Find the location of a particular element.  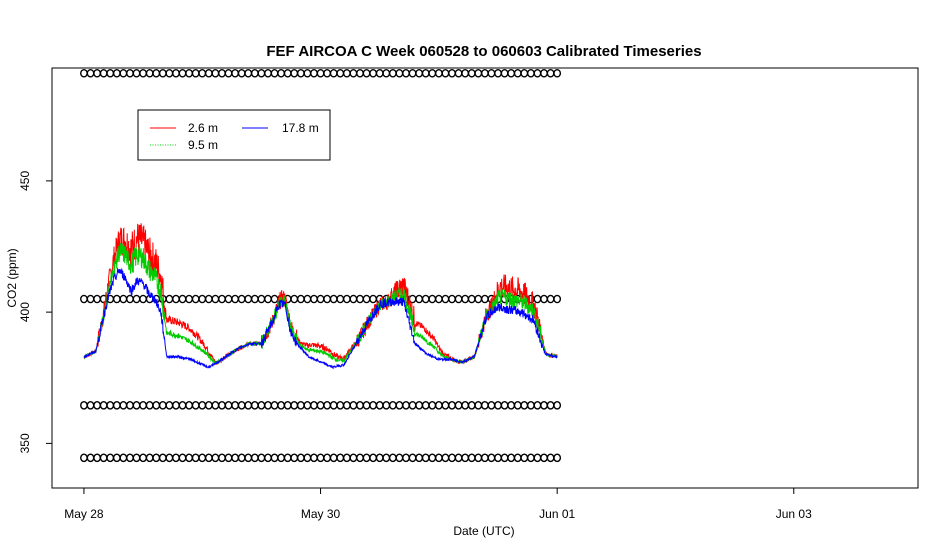

legend: 2.6 m 9.5 m 17.8 m is located at coordinates (234, 135).